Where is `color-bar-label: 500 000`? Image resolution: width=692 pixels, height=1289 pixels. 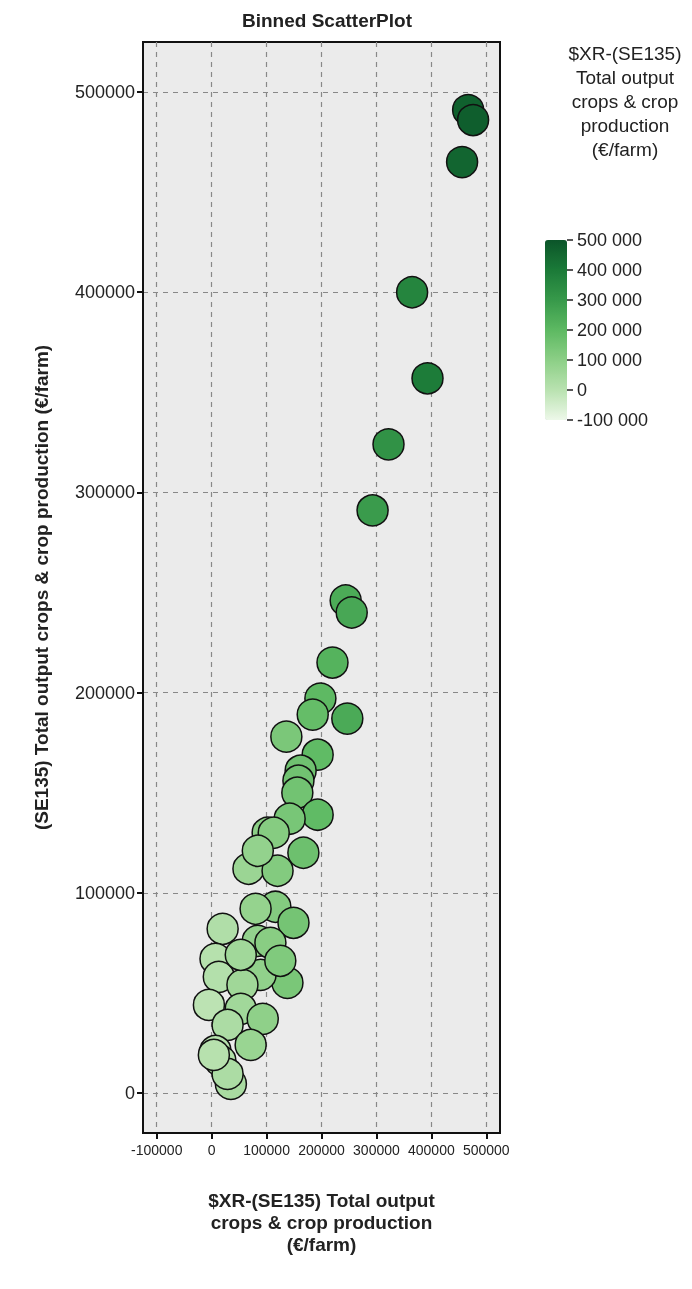 color-bar-label: 500 000 is located at coordinates (610, 240).